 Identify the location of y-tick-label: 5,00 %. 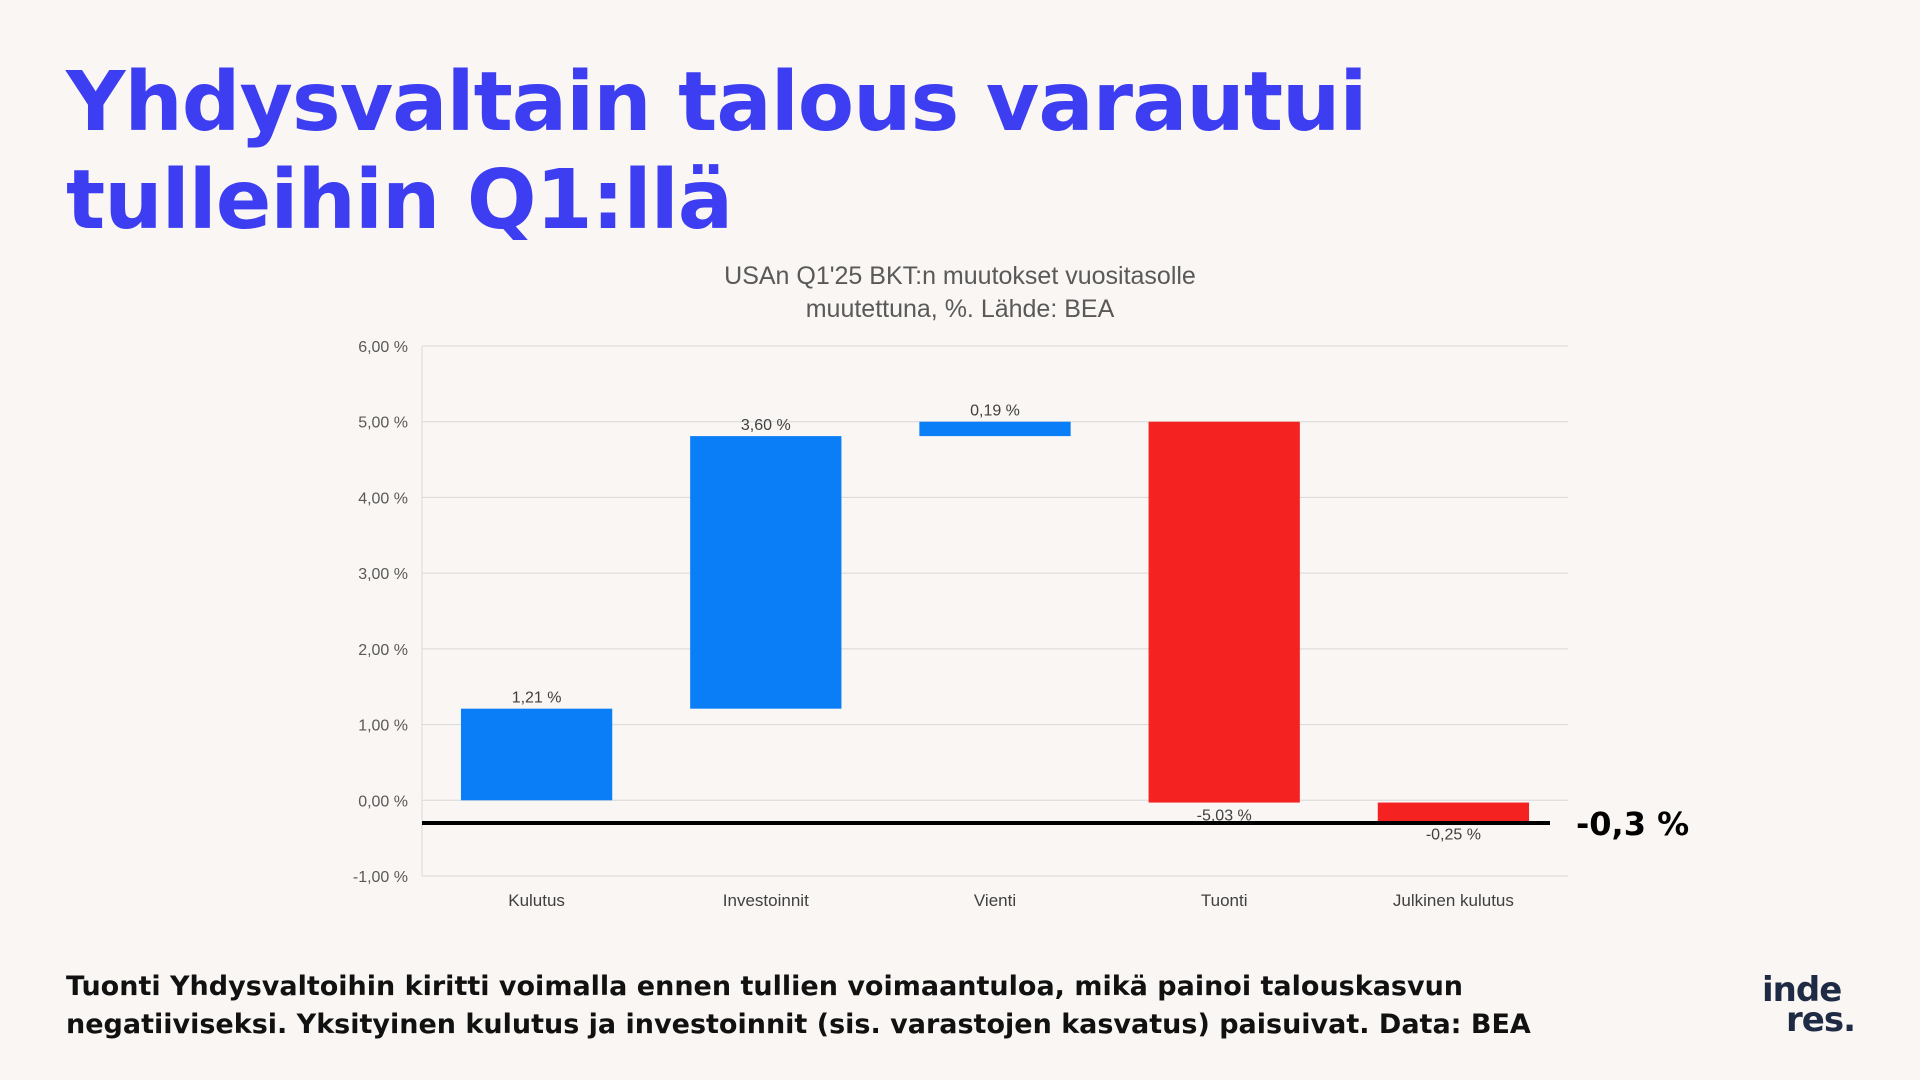
(383, 423).